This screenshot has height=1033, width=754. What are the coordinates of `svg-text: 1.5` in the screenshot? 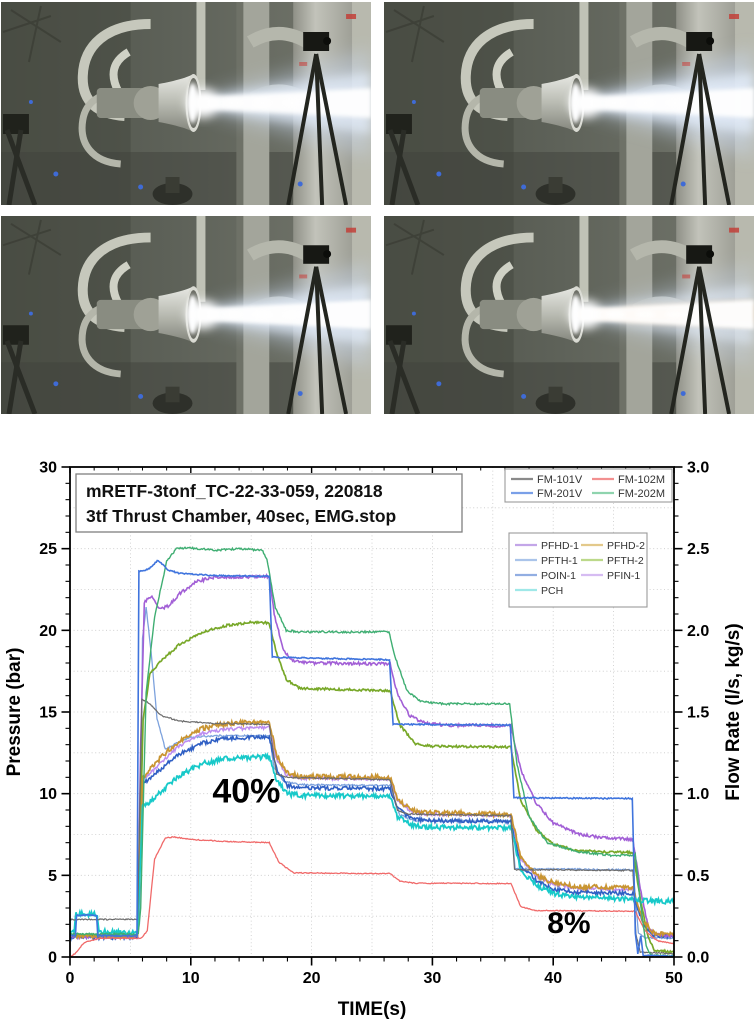 It's located at (698, 713).